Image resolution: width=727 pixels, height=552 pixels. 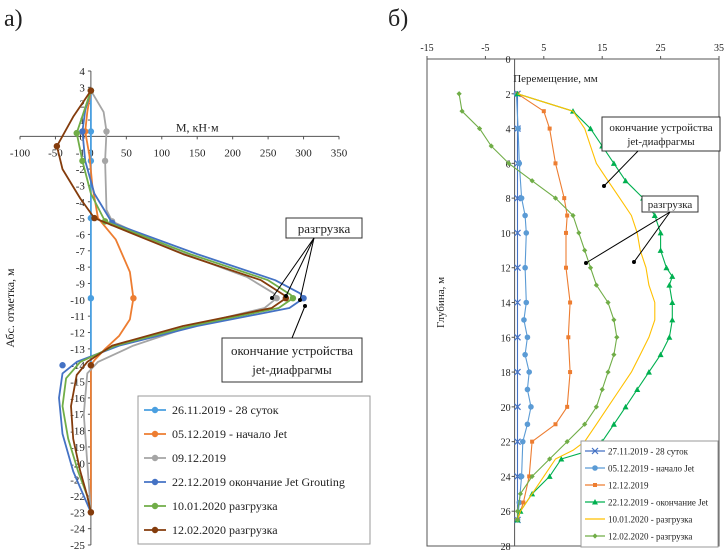 What do you see at coordinates (506, 234) in the screenshot?
I see `y-tick-label: 10` at bounding box center [506, 234].